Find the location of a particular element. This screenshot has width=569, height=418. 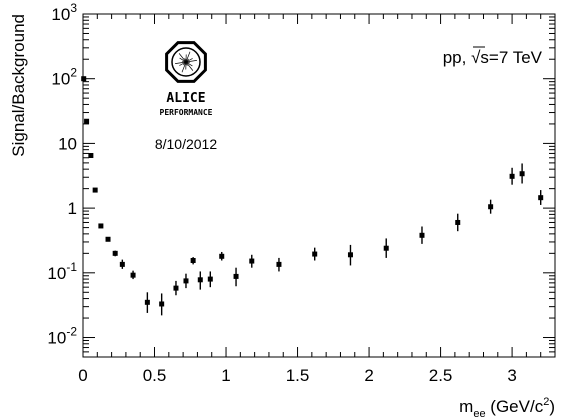

x-tick-label: 1 is located at coordinates (225, 375).